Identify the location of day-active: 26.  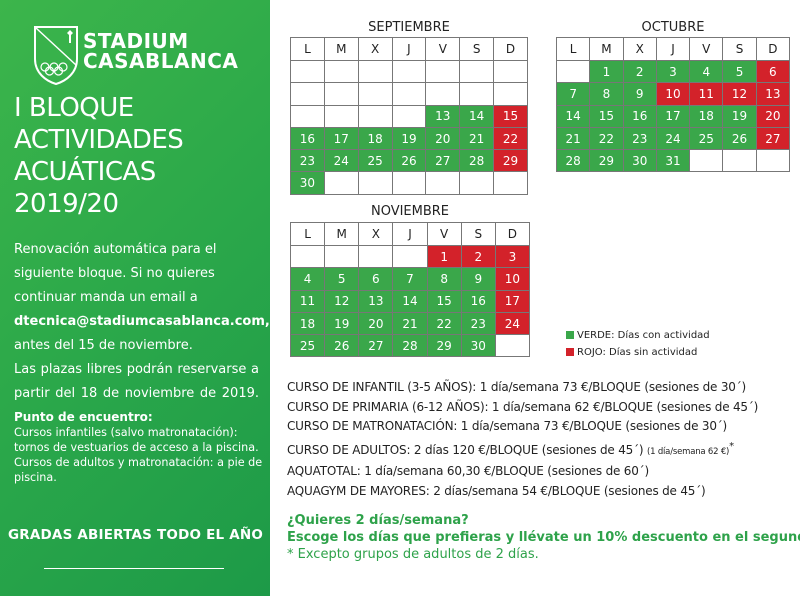
(342, 346).